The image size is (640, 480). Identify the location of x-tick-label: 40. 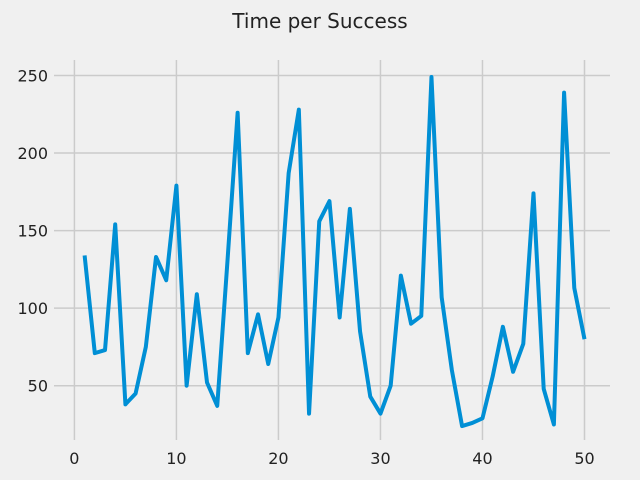
(482, 458).